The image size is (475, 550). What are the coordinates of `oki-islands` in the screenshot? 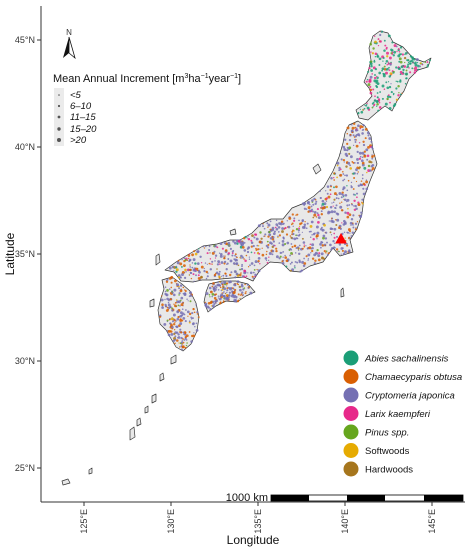 It's located at (233, 232).